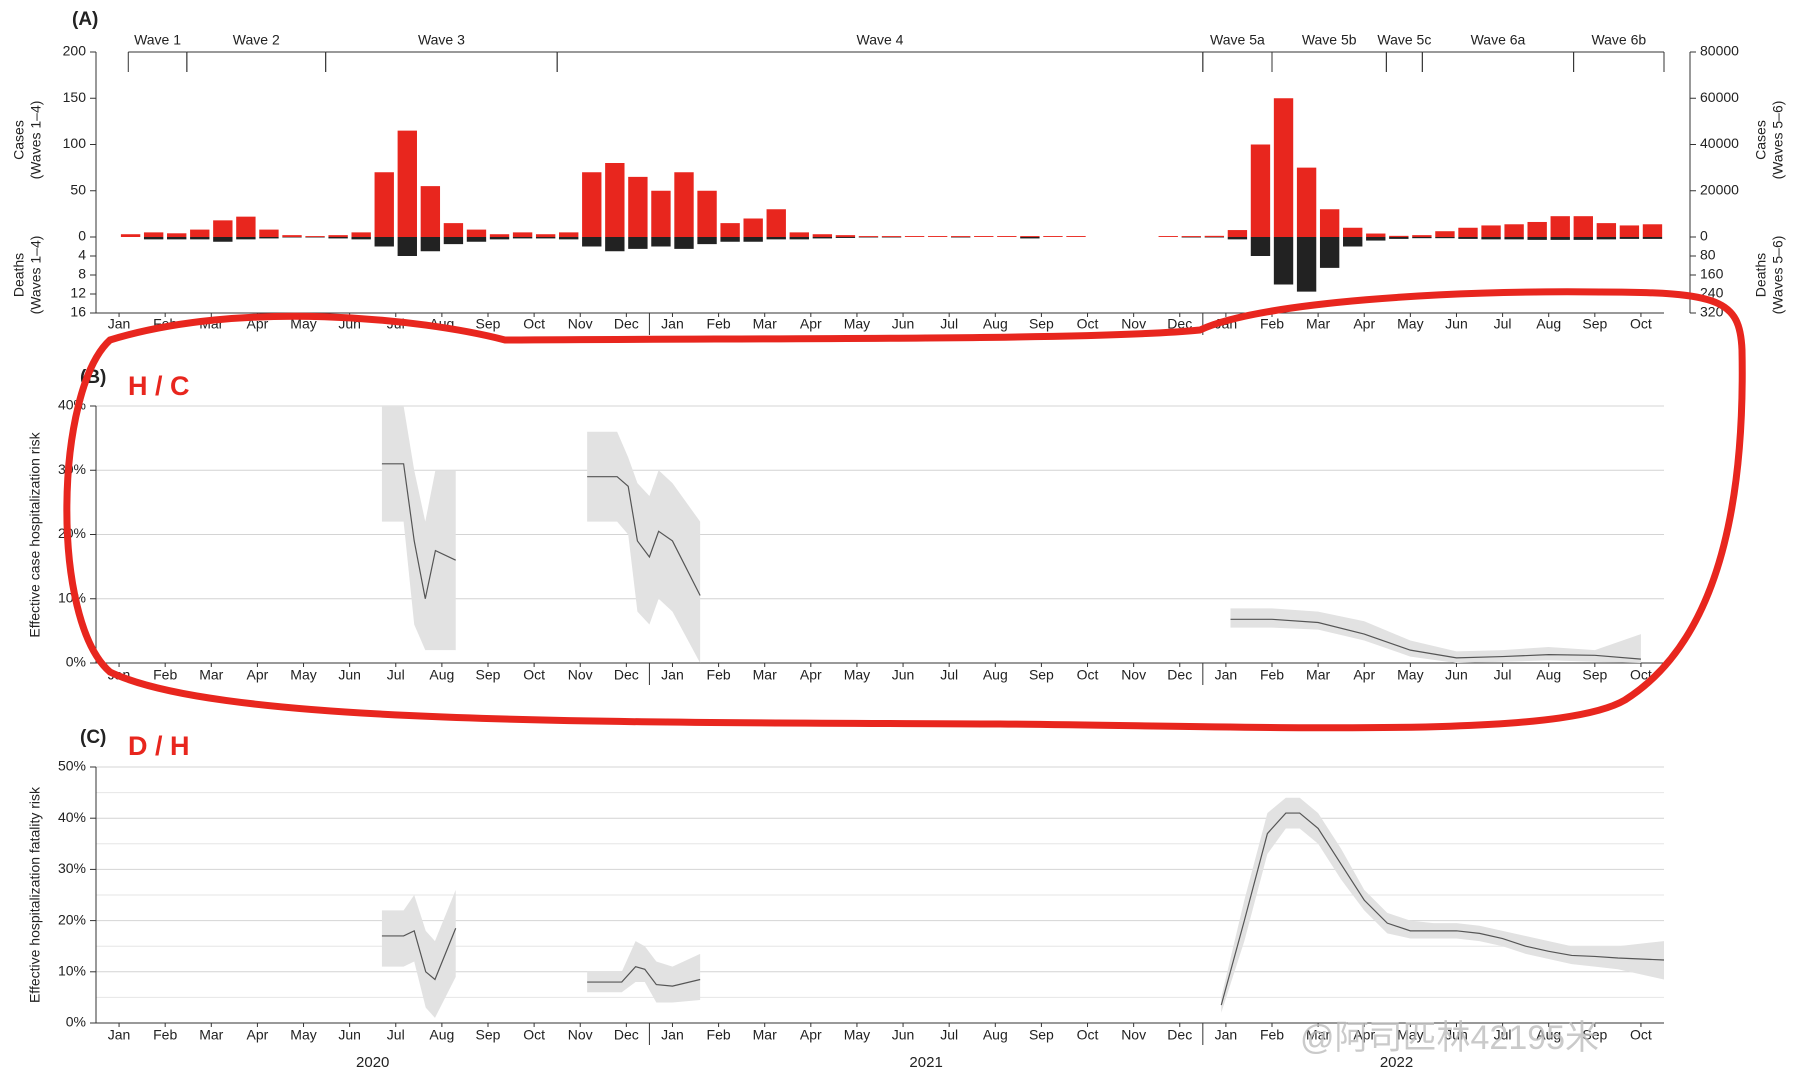 The height and width of the screenshot is (1080, 1800). What do you see at coordinates (1498, 40) in the screenshot?
I see `wave-label: Wave 6a` at bounding box center [1498, 40].